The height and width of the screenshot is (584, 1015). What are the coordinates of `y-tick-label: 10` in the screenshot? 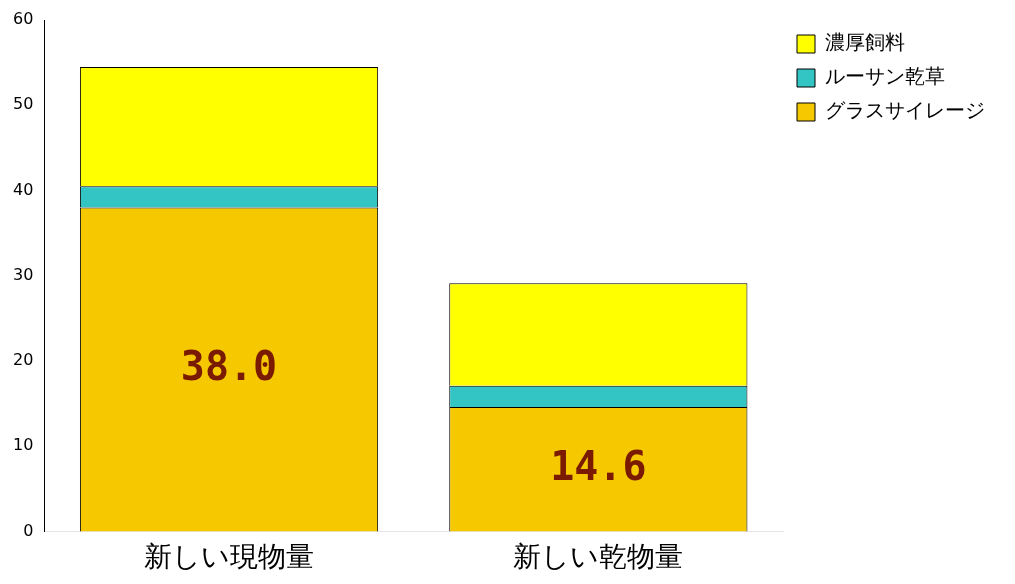 It's located at (23, 445).